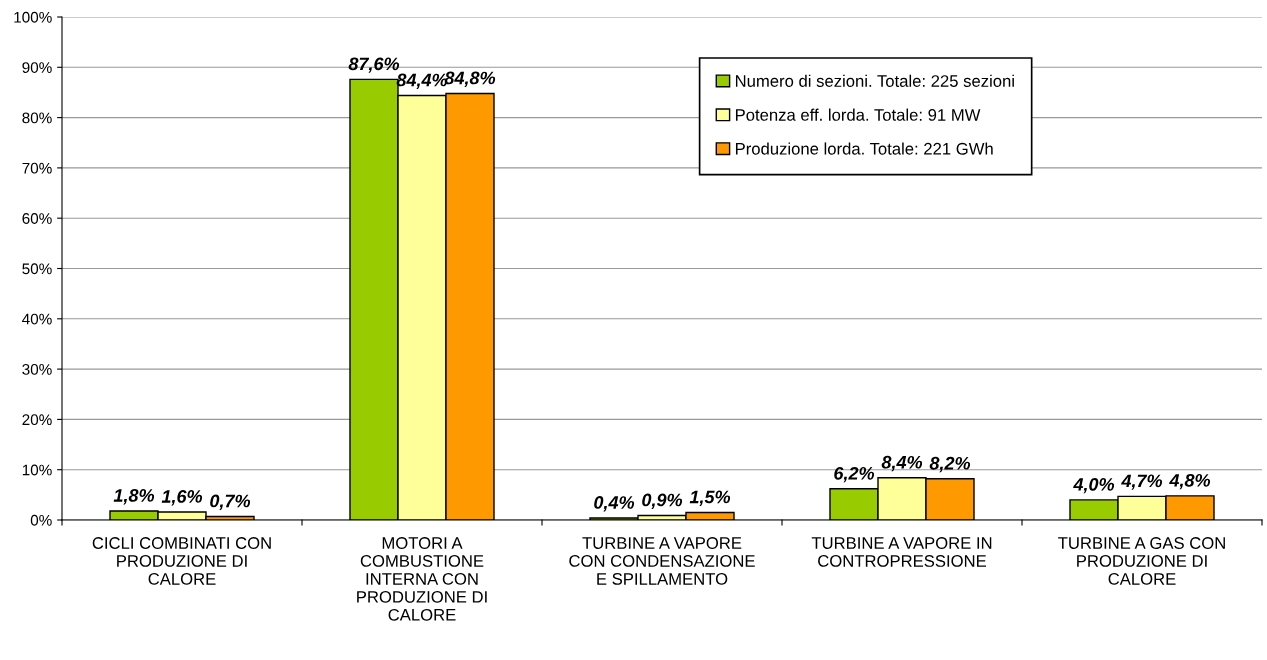  What do you see at coordinates (1190, 481) in the screenshot?
I see `data-label: 4,8%` at bounding box center [1190, 481].